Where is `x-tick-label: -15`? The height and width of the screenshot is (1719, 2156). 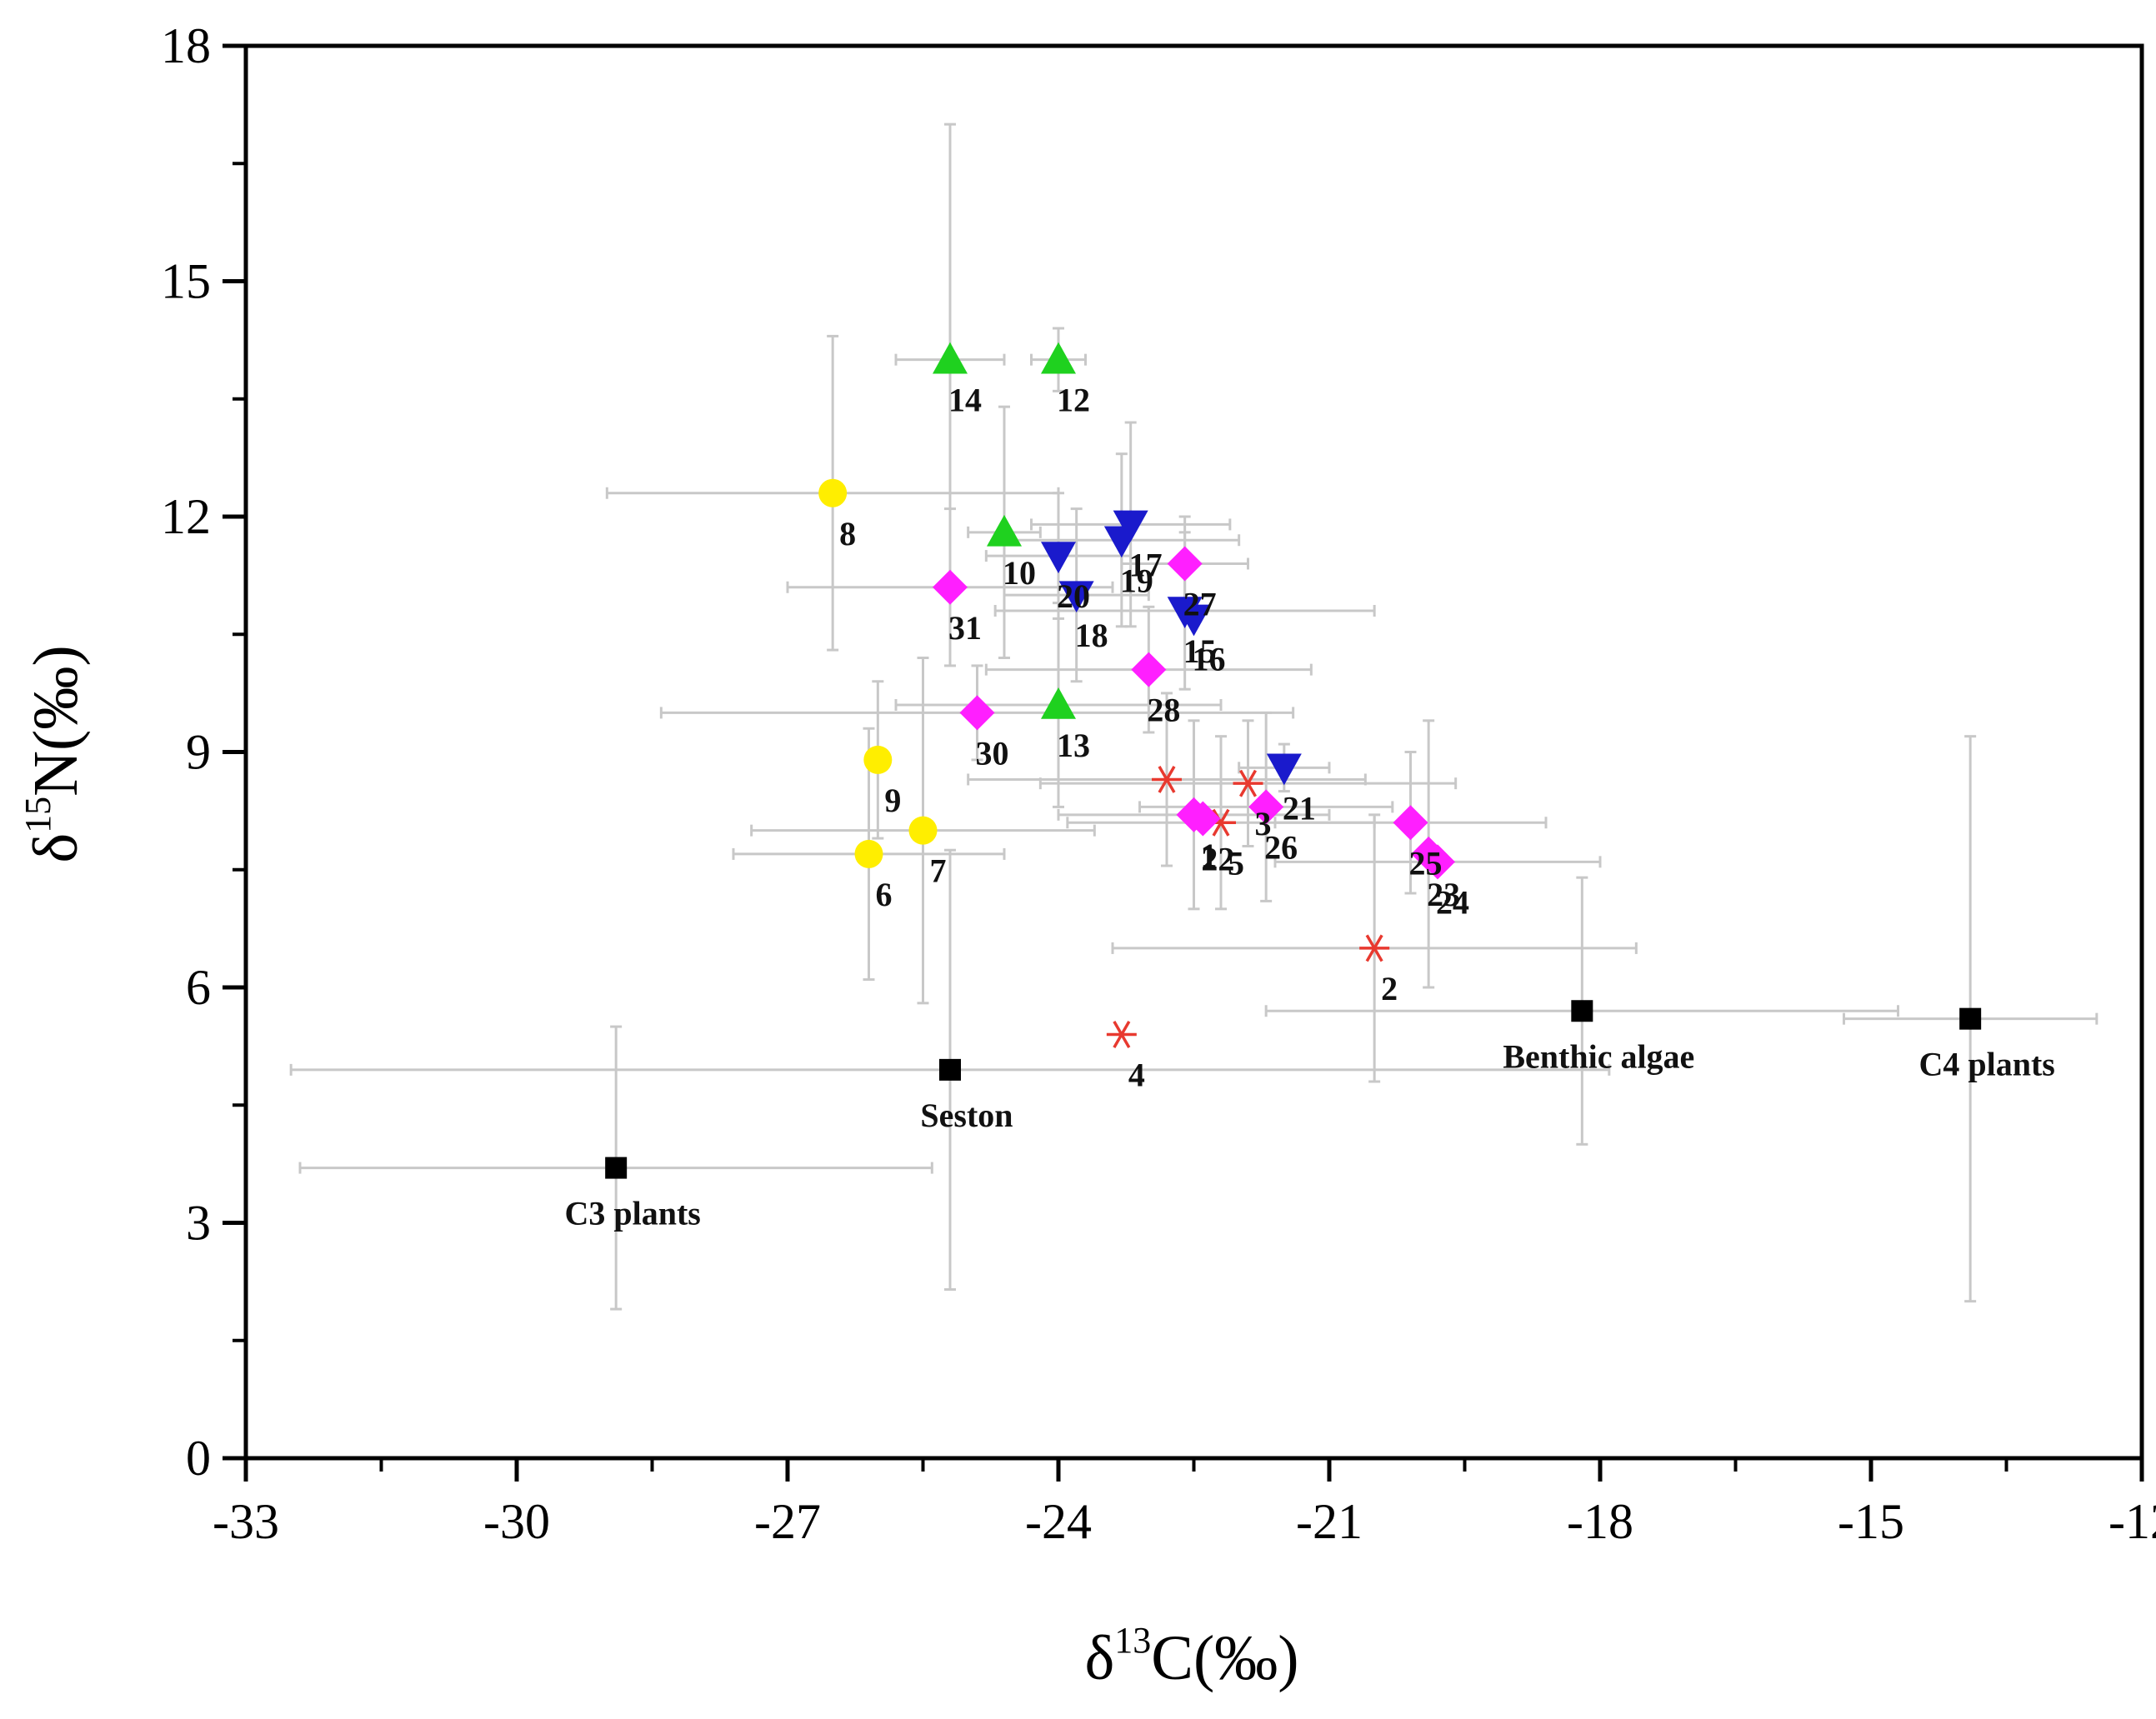 x-tick-label: -15 is located at coordinates (1871, 1522).